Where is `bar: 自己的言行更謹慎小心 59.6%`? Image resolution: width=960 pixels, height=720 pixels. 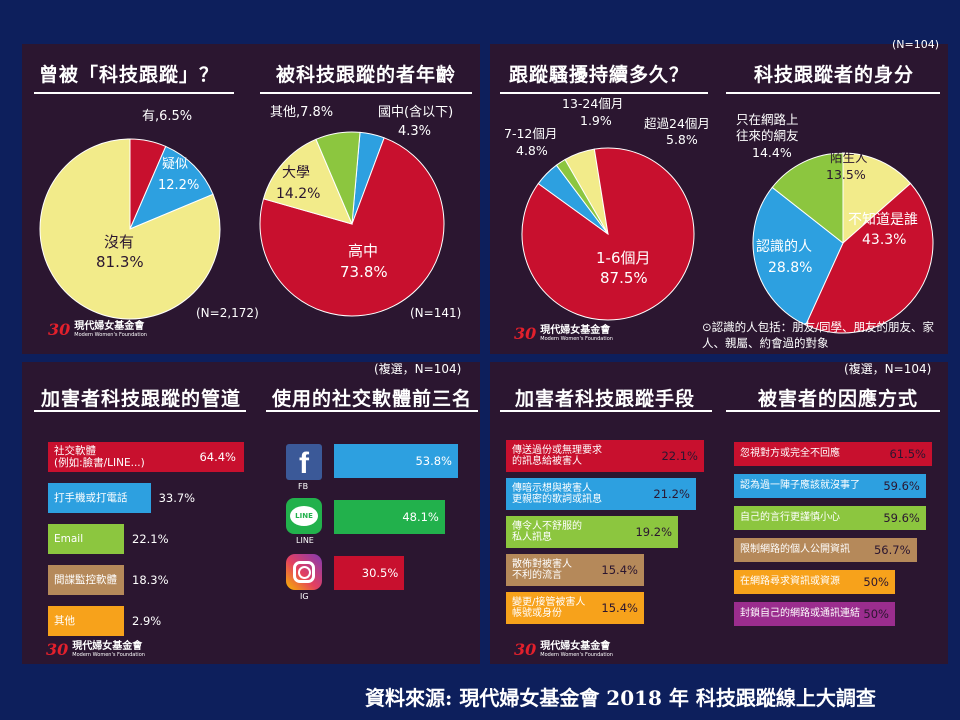 bar: 自己的言行更謹慎小心 59.6% is located at coordinates (830, 518).